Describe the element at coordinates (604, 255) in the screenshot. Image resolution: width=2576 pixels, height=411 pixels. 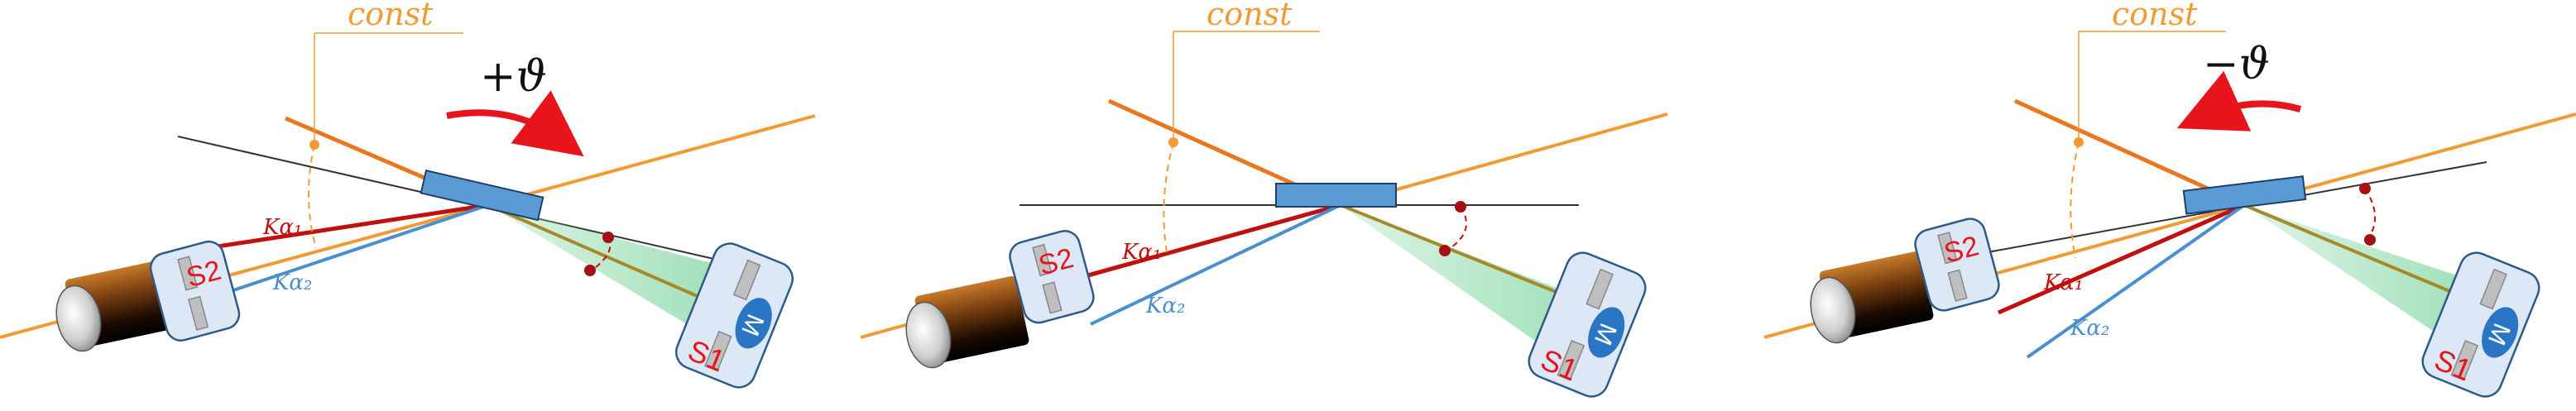
I see `detector-beam` at that location.